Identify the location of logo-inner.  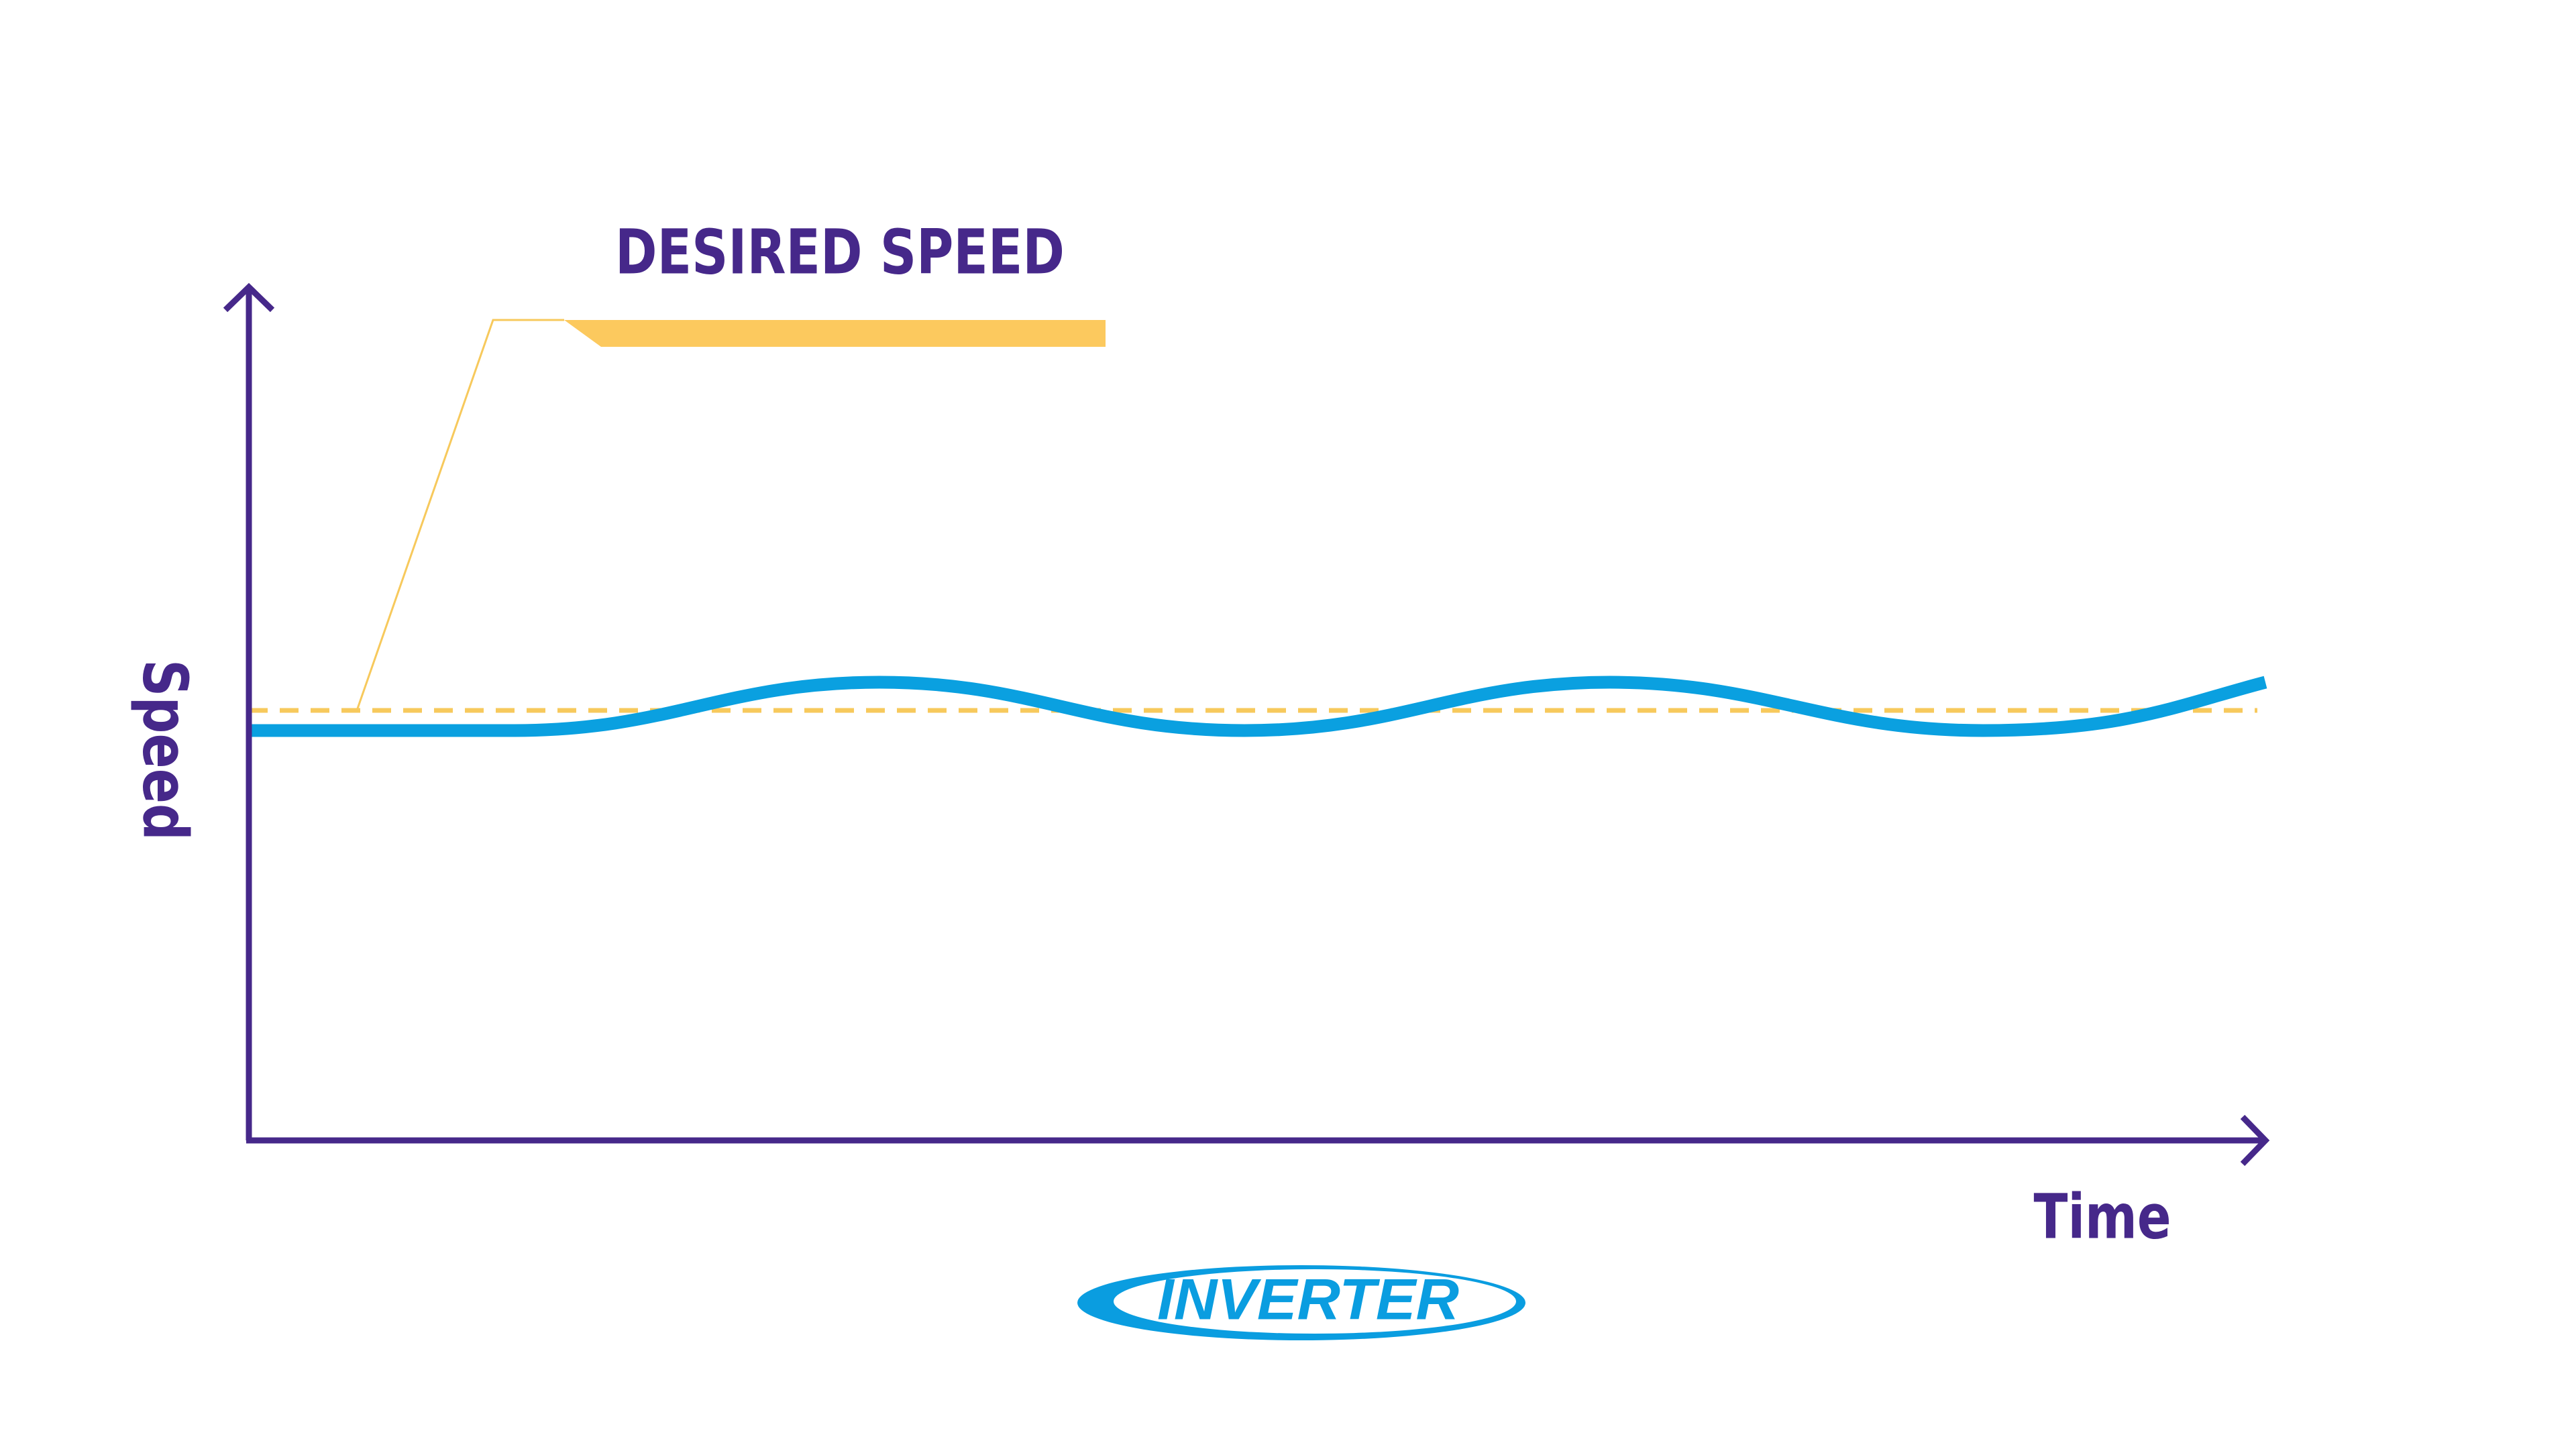
(1315, 1301).